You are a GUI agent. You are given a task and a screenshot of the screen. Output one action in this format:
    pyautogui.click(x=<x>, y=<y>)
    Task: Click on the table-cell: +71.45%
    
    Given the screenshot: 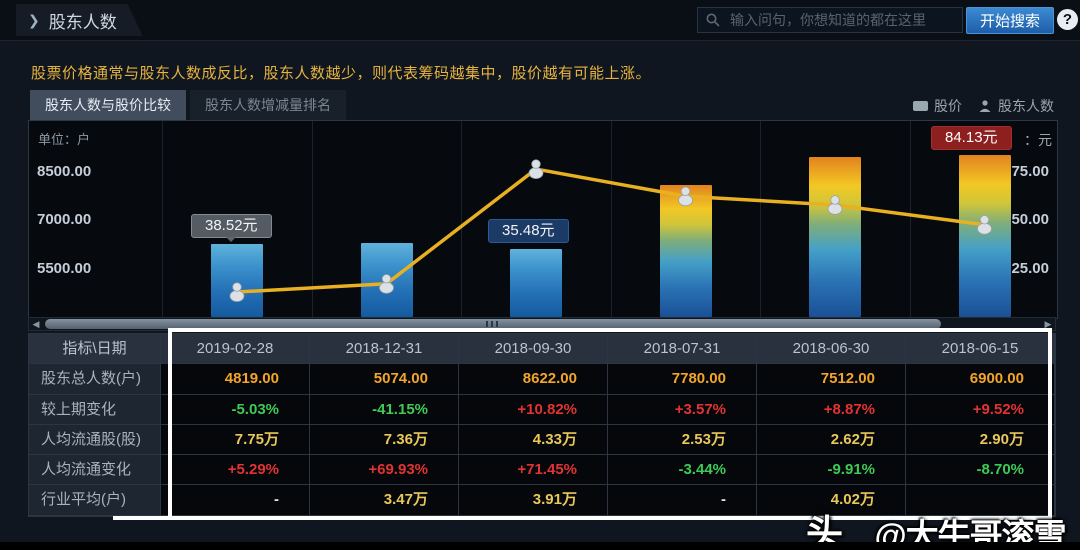 What is the action you would take?
    pyautogui.click(x=533, y=470)
    